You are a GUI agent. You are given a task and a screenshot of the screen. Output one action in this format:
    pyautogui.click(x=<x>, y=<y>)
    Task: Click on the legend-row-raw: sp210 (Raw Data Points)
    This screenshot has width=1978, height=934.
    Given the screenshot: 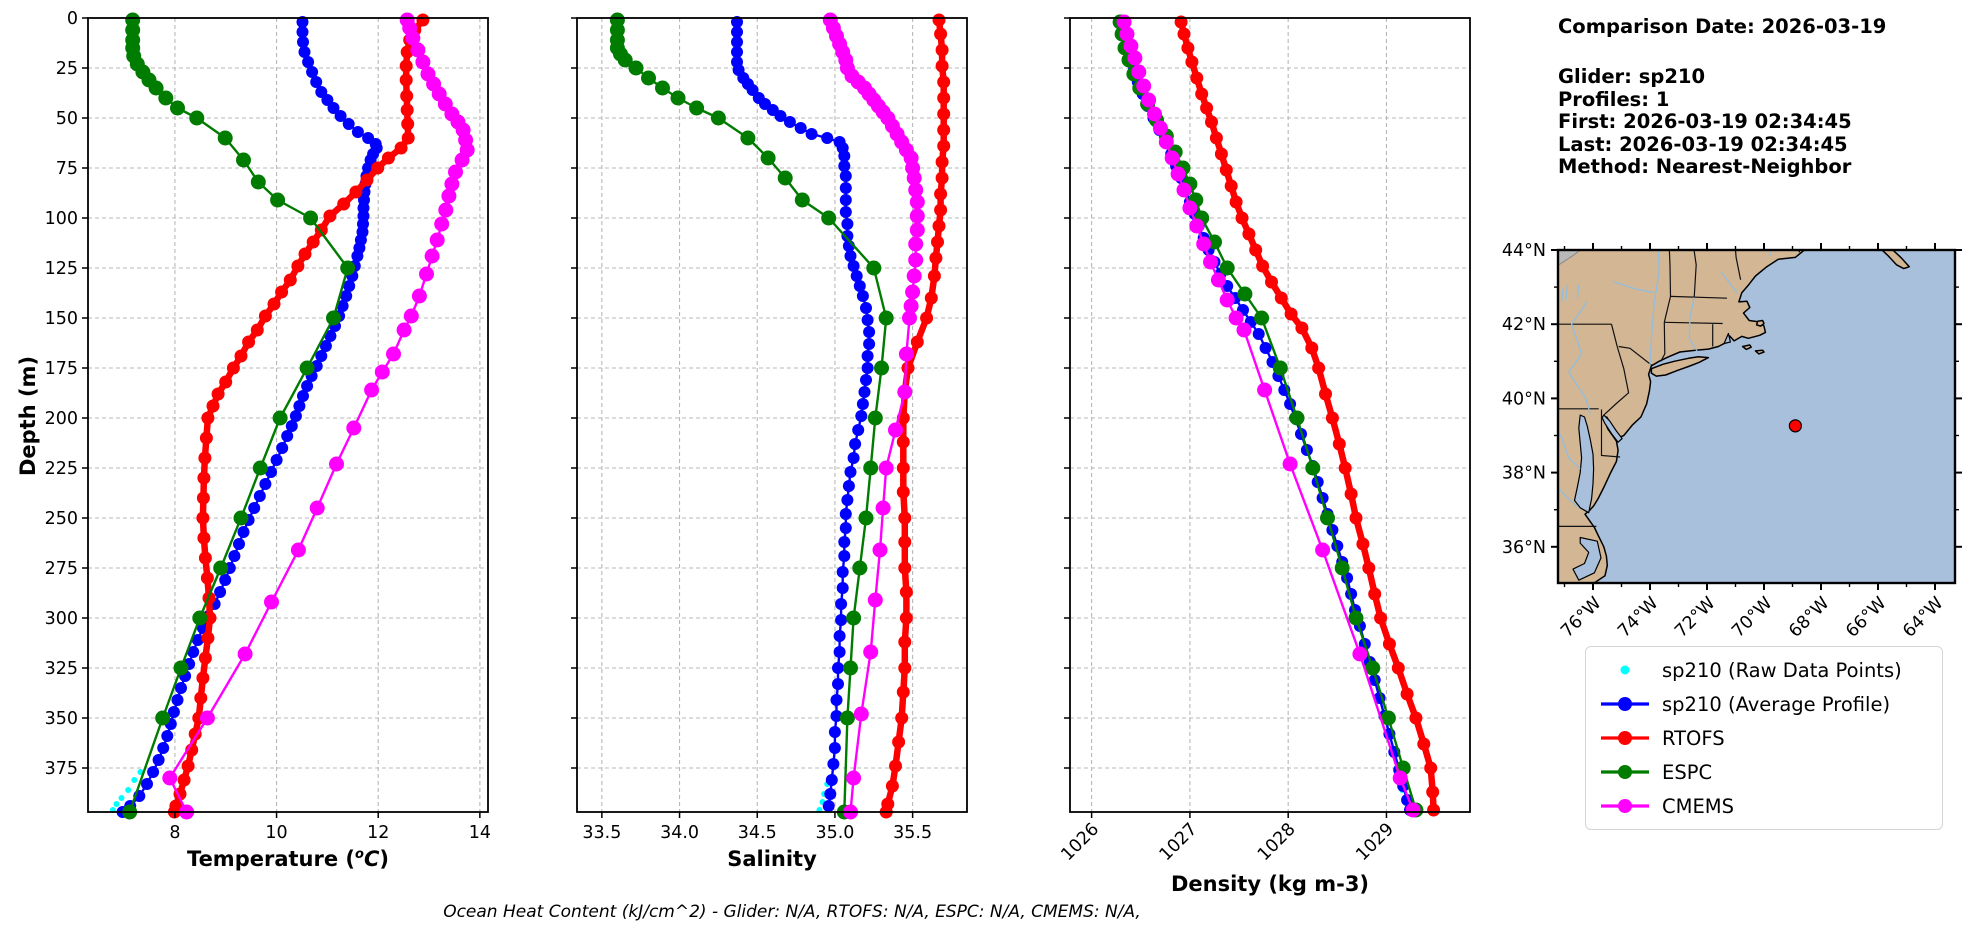 What is the action you would take?
    pyautogui.click(x=1764, y=670)
    